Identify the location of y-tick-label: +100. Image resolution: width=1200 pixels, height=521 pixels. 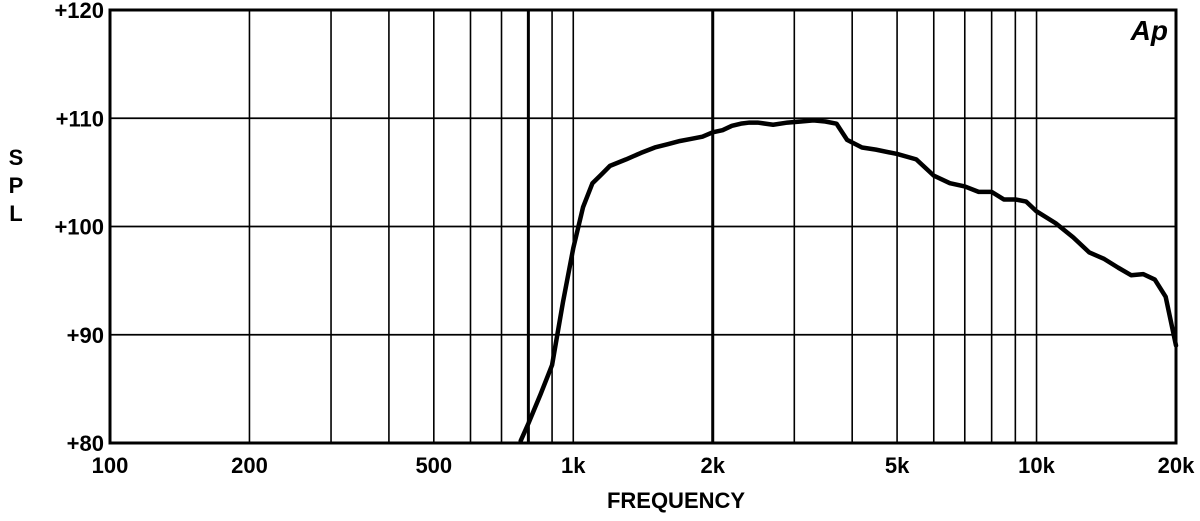
(79, 227).